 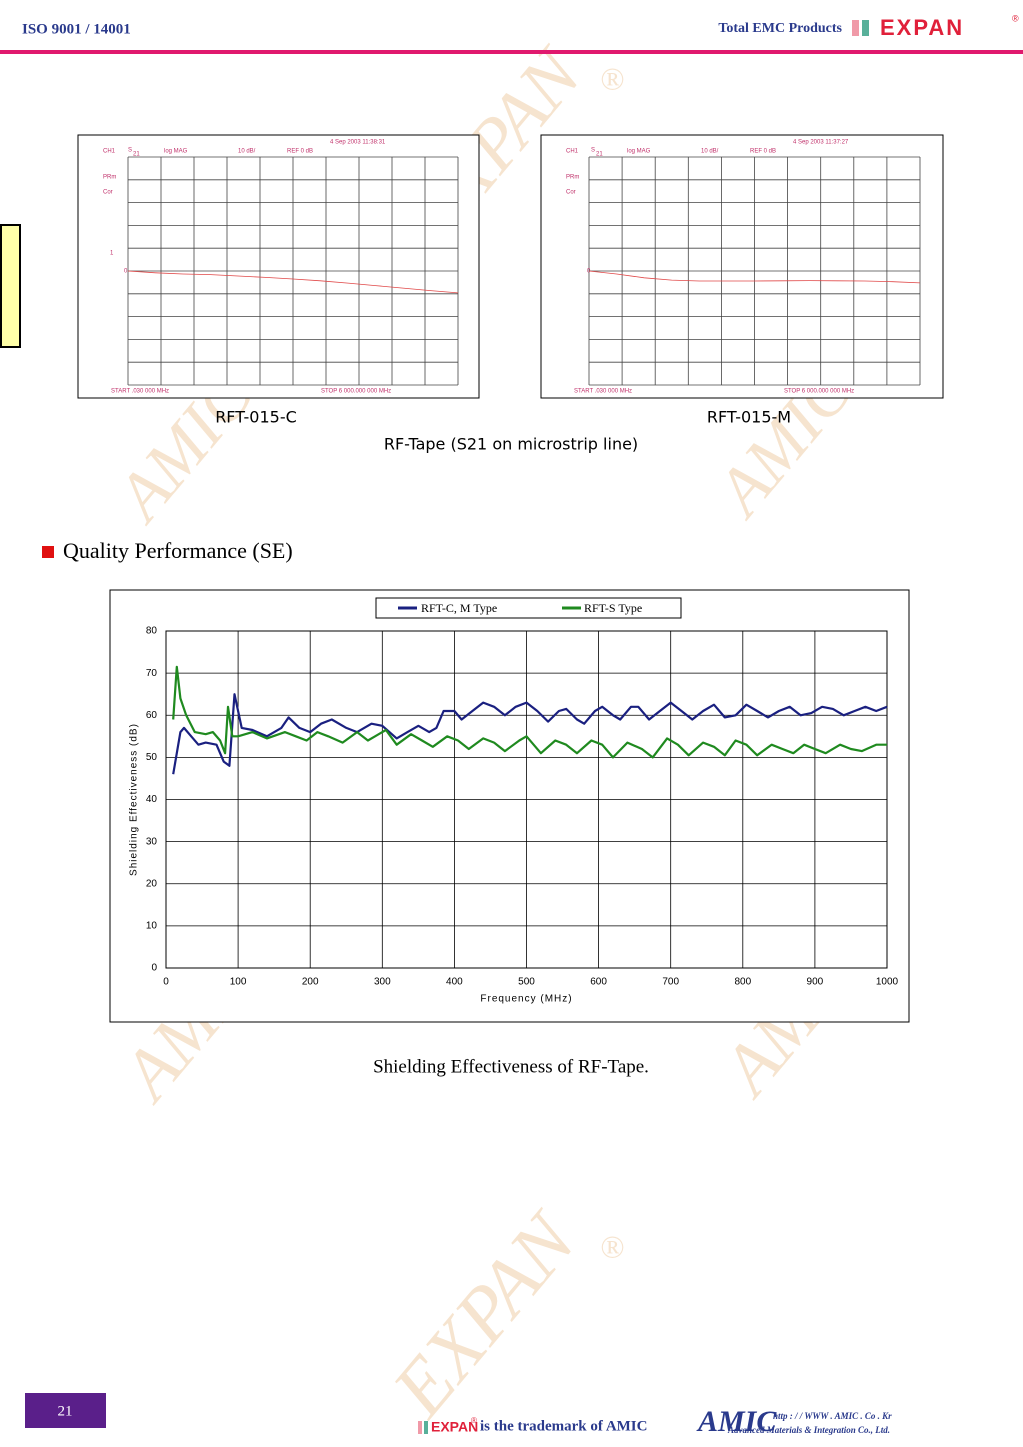 What do you see at coordinates (152, 673) in the screenshot?
I see `y-tick-label: 70` at bounding box center [152, 673].